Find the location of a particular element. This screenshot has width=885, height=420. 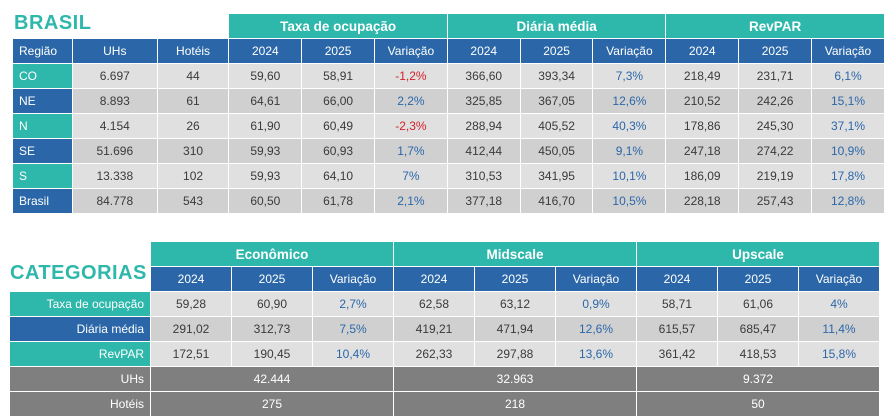

table-cell: 60,50 is located at coordinates (265, 201).